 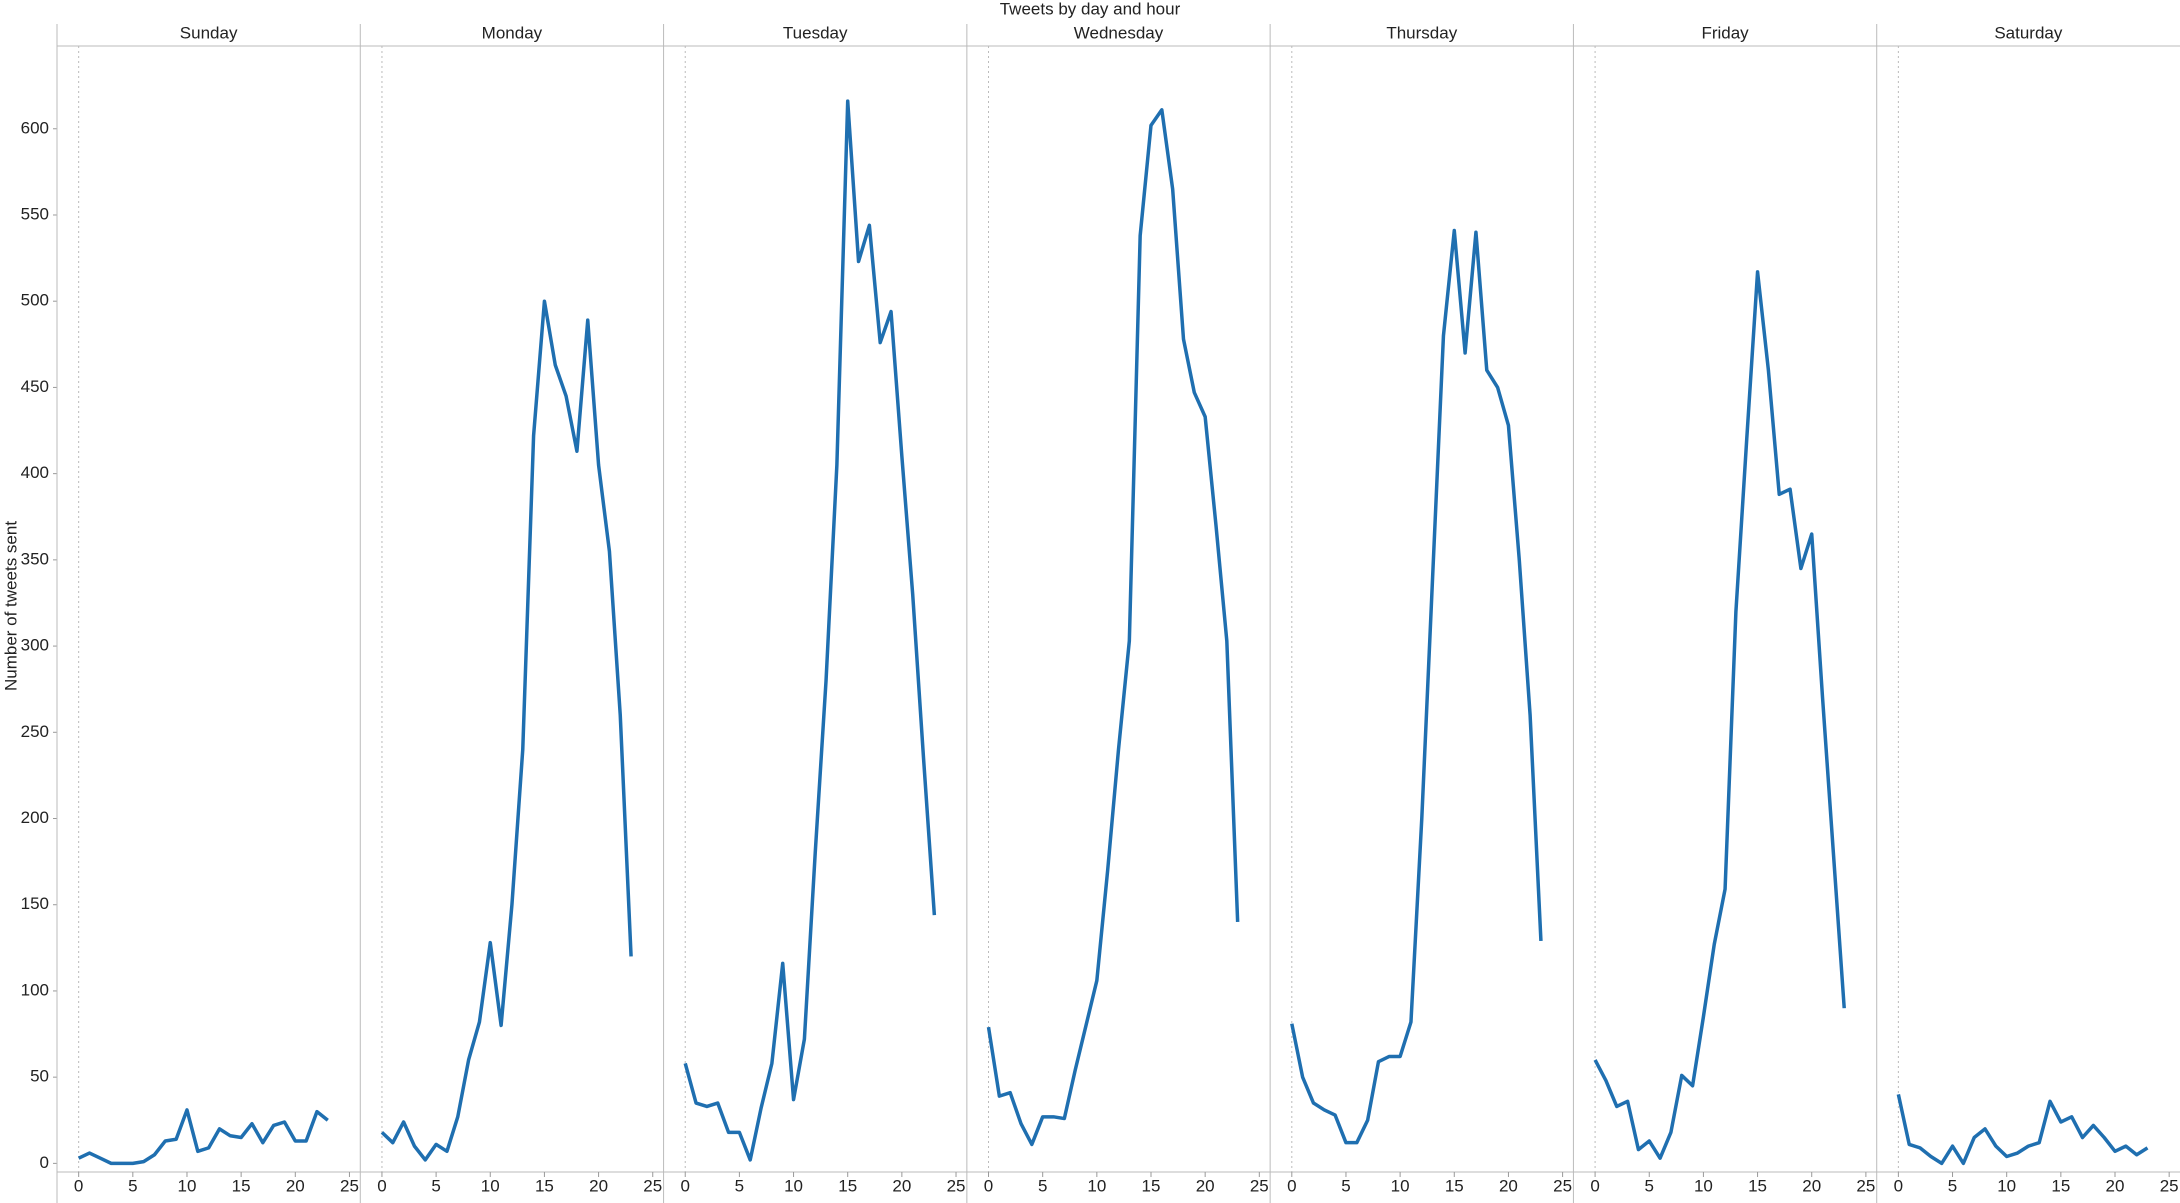 I want to click on y-tick-label: 200, so click(x=35, y=817).